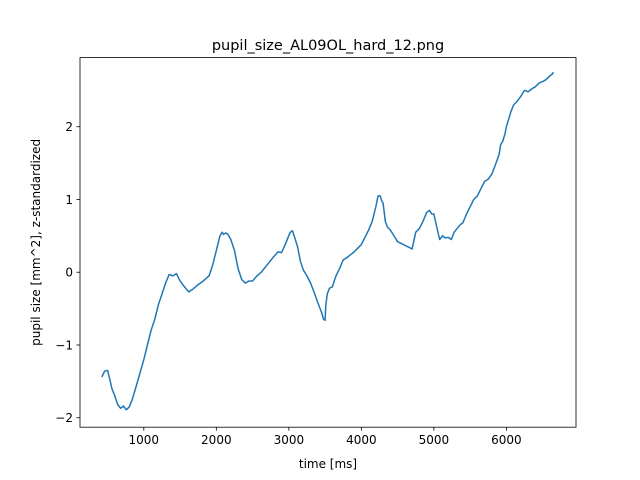  Describe the element at coordinates (434, 440) in the screenshot. I see `x-tick-label: 5000` at that location.